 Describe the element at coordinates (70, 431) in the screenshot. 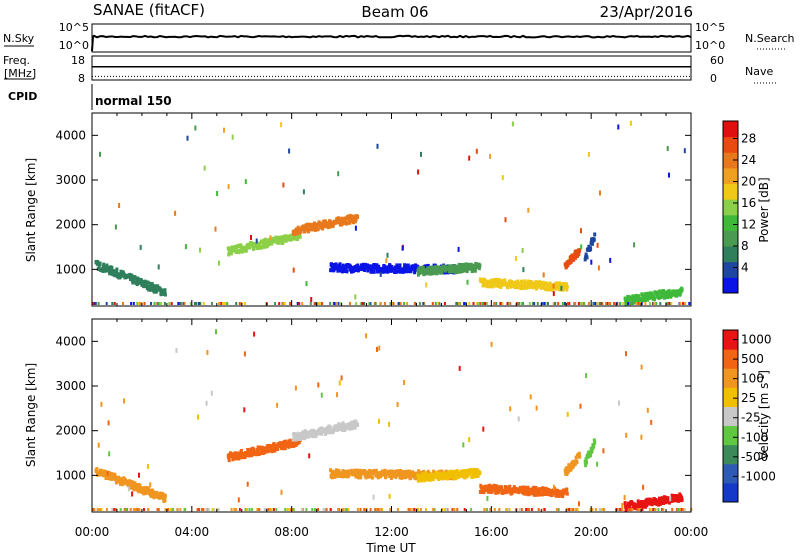

I see `y-tick-label: 2000` at that location.